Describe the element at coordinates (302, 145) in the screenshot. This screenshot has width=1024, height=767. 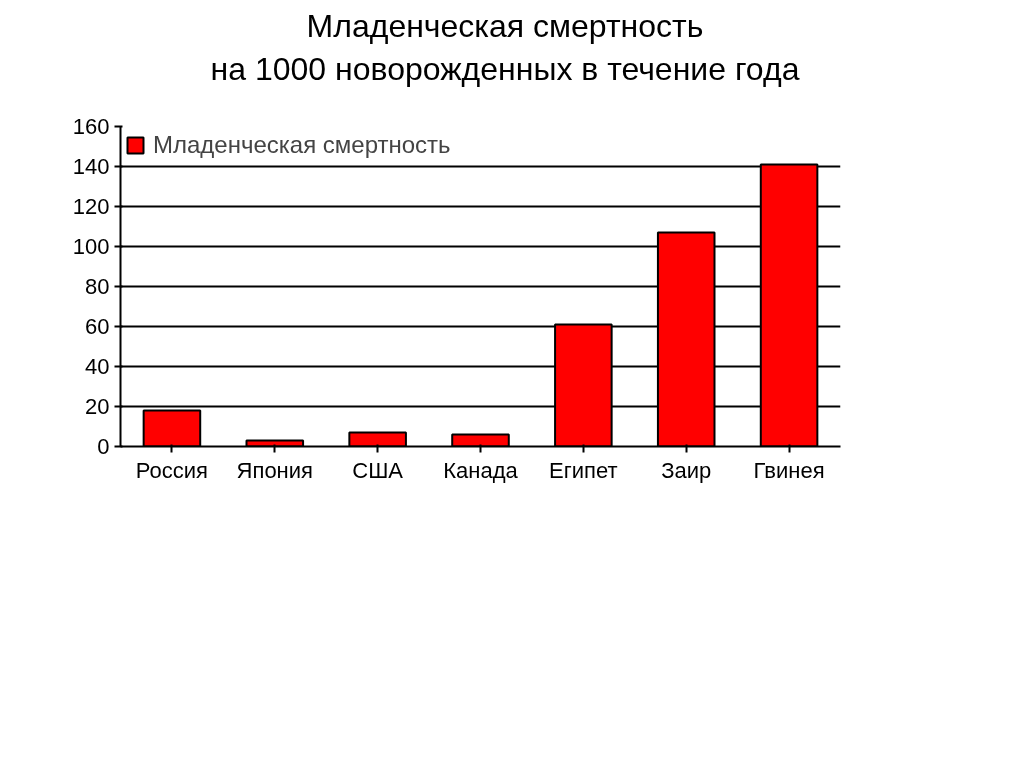
I see `legend-label: Младенческая смертность` at that location.